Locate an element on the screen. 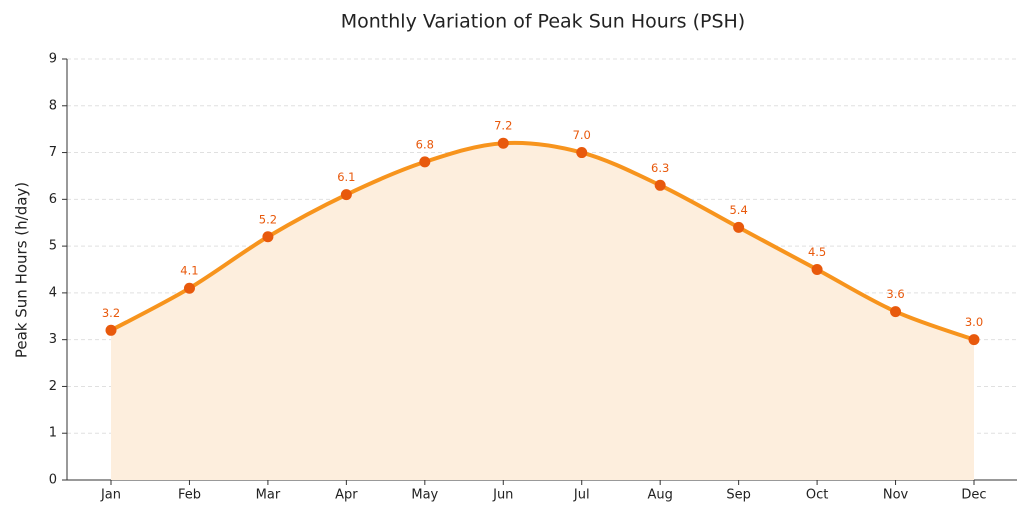 The width and height of the screenshot is (1030, 515). value-label: 3.2 is located at coordinates (111, 313).